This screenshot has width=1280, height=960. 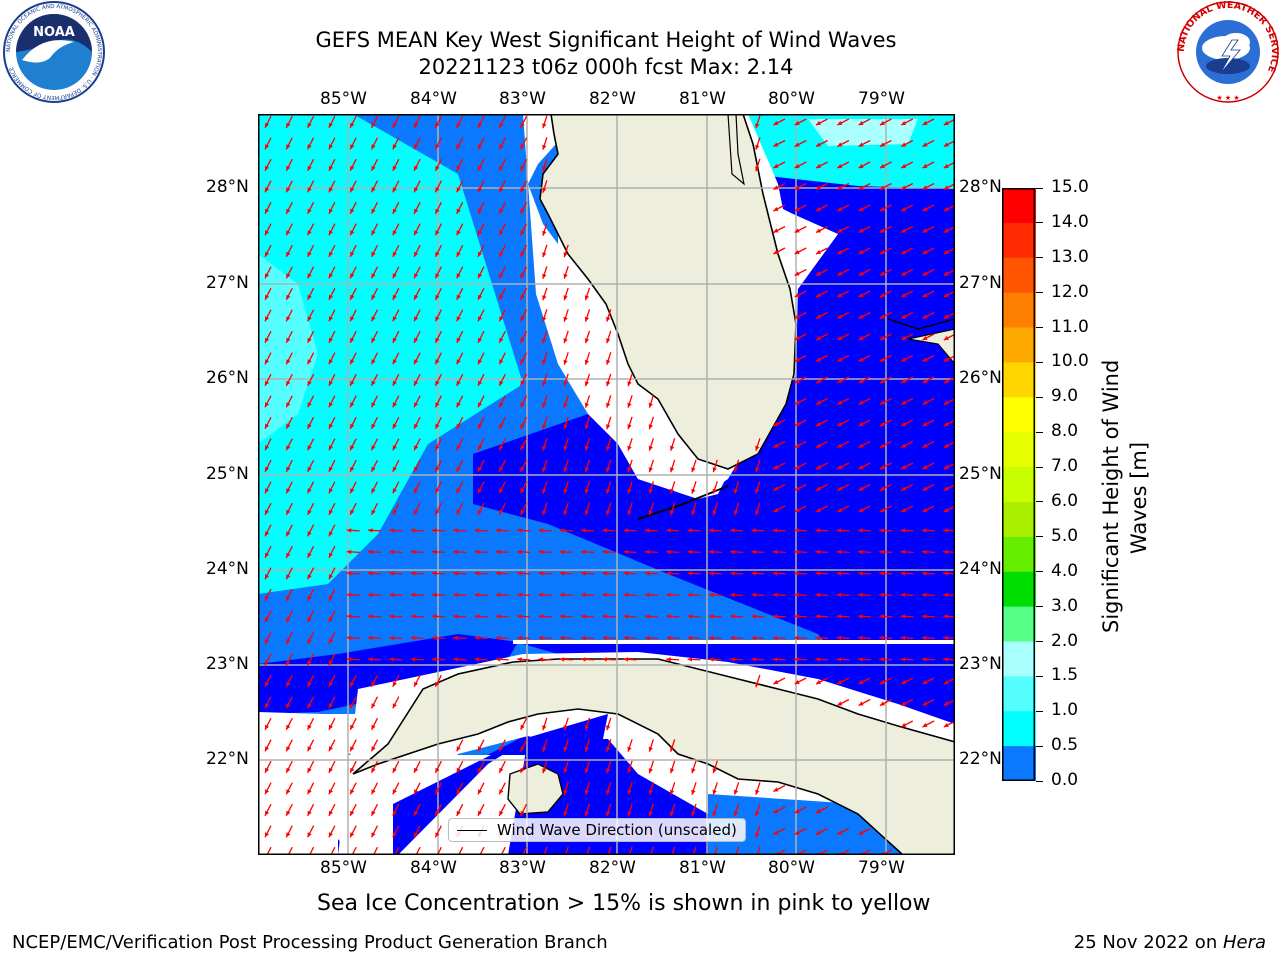 I want to click on footer-right: 25 Nov 2022 on Hera, so click(x=1170, y=942).